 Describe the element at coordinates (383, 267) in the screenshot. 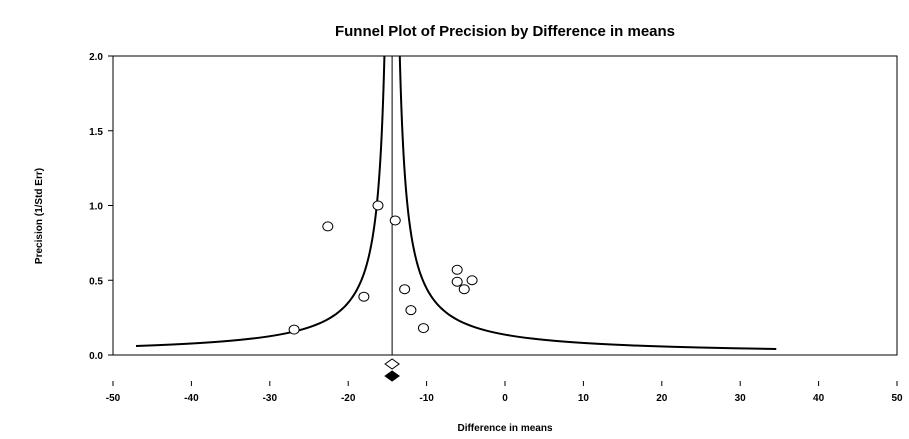

I see `study-points` at that location.